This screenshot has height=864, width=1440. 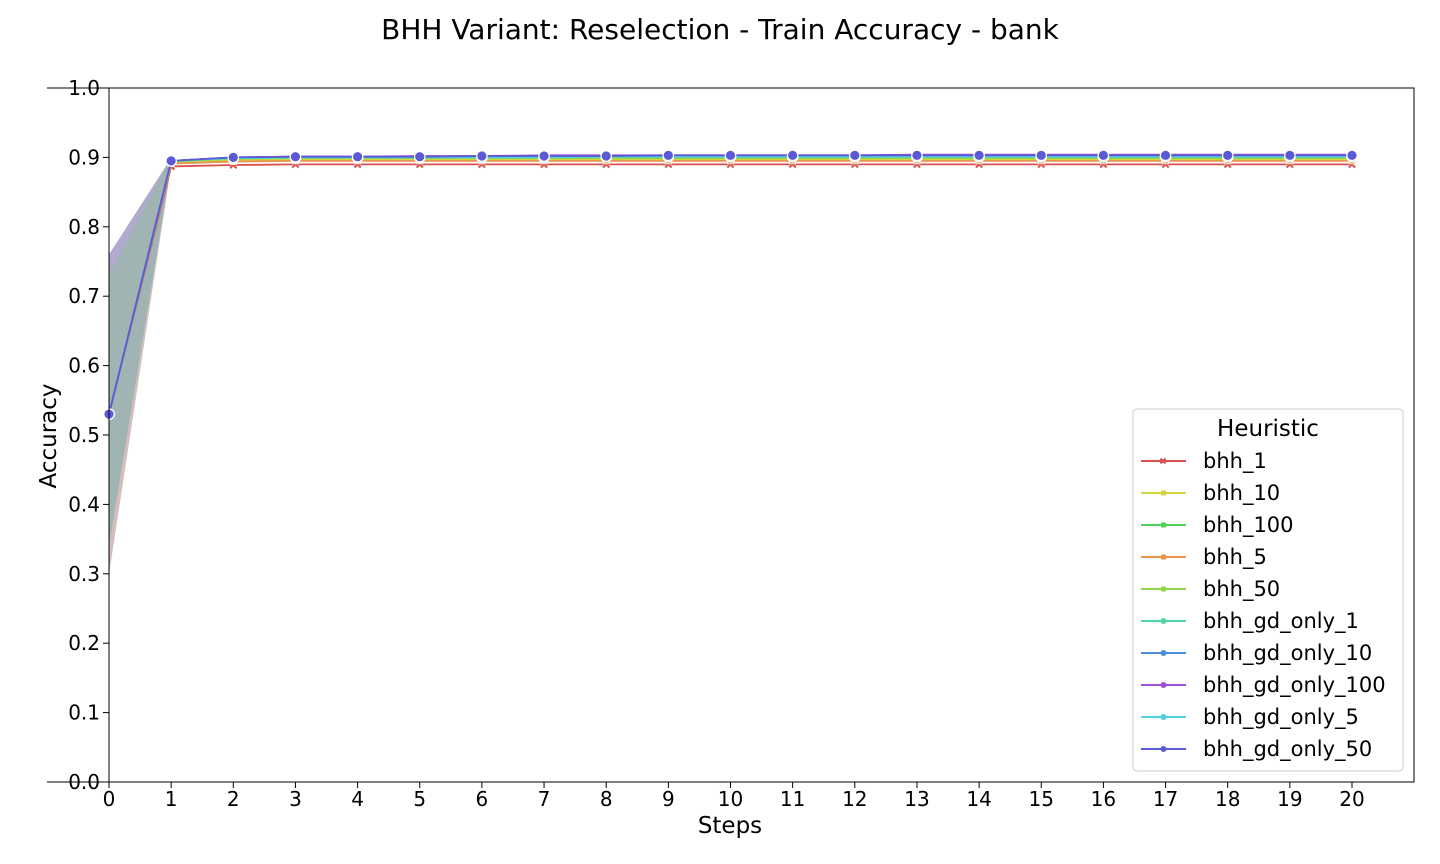 What do you see at coordinates (84, 227) in the screenshot?
I see `y-tick-label: 0.8` at bounding box center [84, 227].